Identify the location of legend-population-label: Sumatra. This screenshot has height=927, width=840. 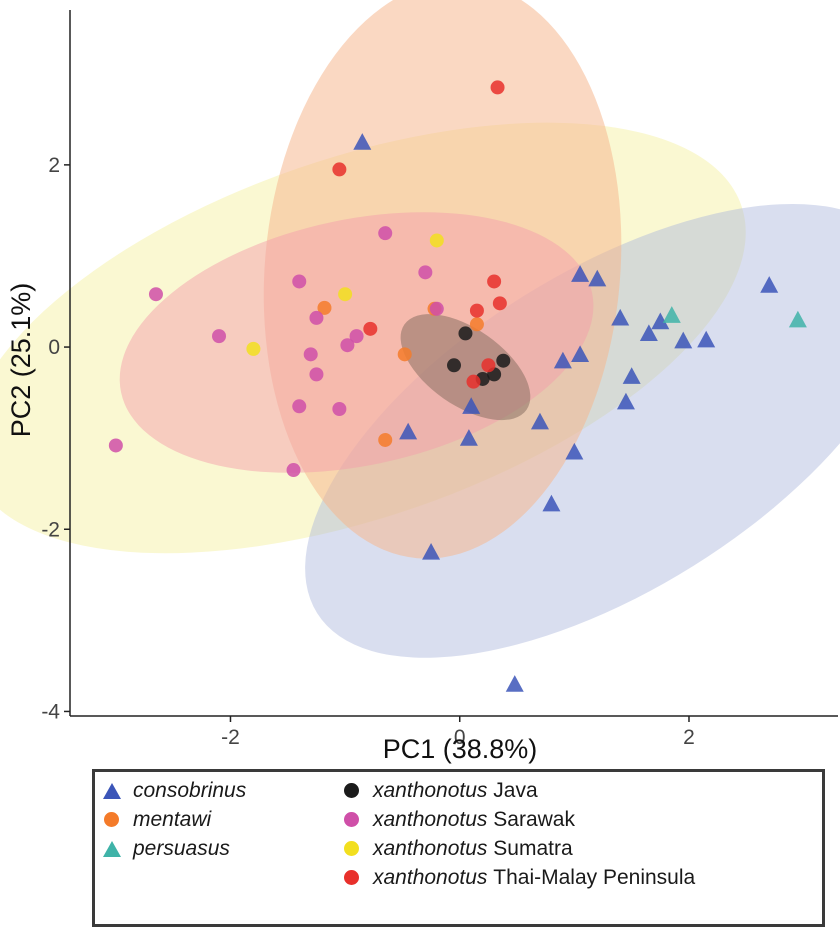
(530, 848).